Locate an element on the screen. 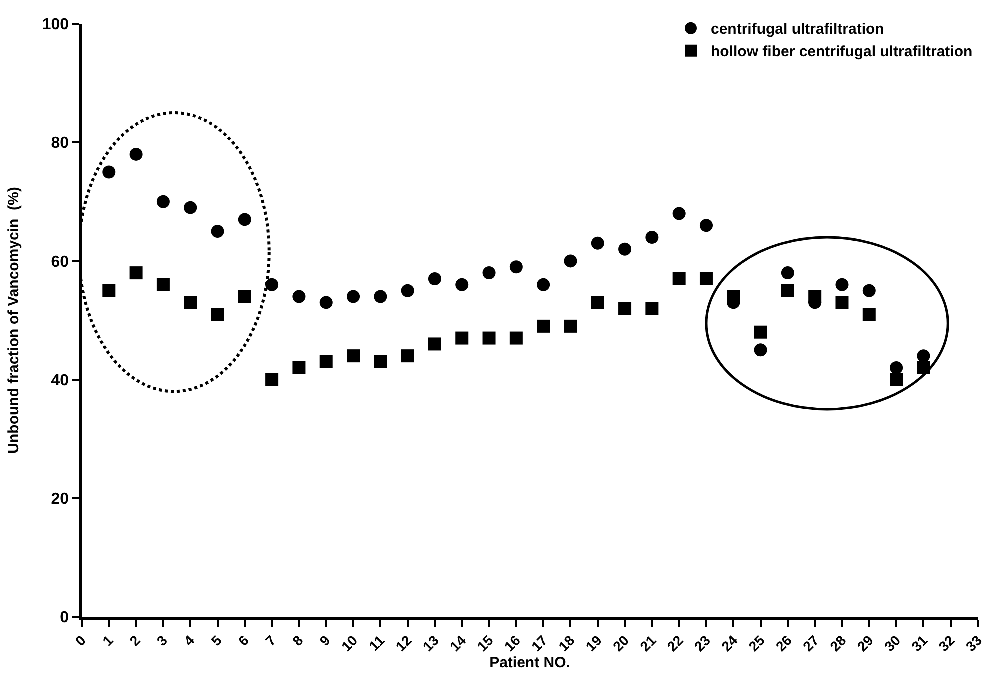 This screenshot has width=998, height=679. x-tick-label: 9 is located at coordinates (325, 641).